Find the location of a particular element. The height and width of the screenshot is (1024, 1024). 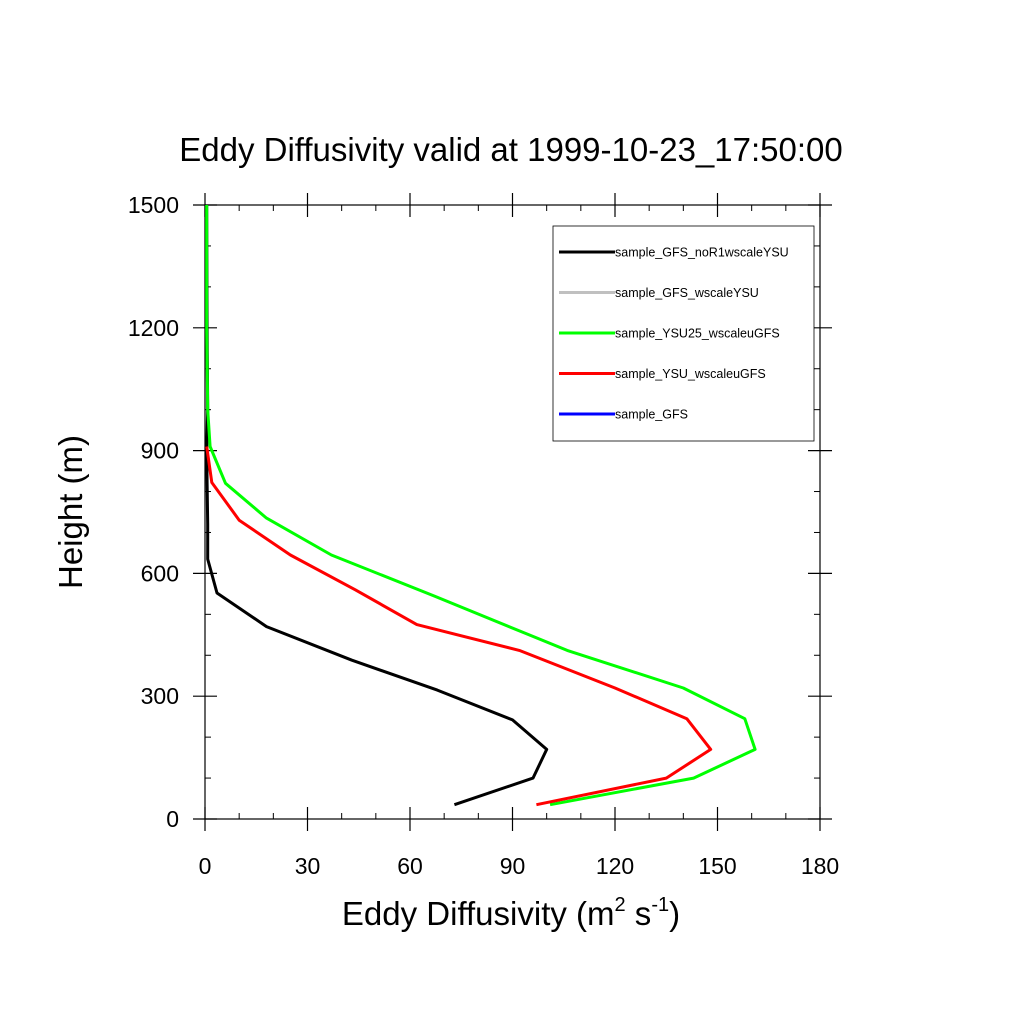

y-tick-label: 1200 is located at coordinates (153, 328).